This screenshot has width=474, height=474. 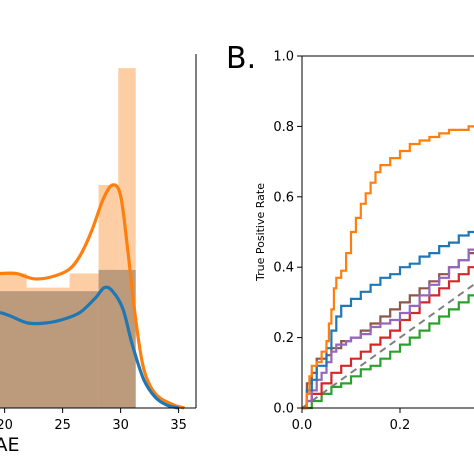 I want to click on panel-a-x-ticks: 20 25 30 35, so click(x=93, y=420).